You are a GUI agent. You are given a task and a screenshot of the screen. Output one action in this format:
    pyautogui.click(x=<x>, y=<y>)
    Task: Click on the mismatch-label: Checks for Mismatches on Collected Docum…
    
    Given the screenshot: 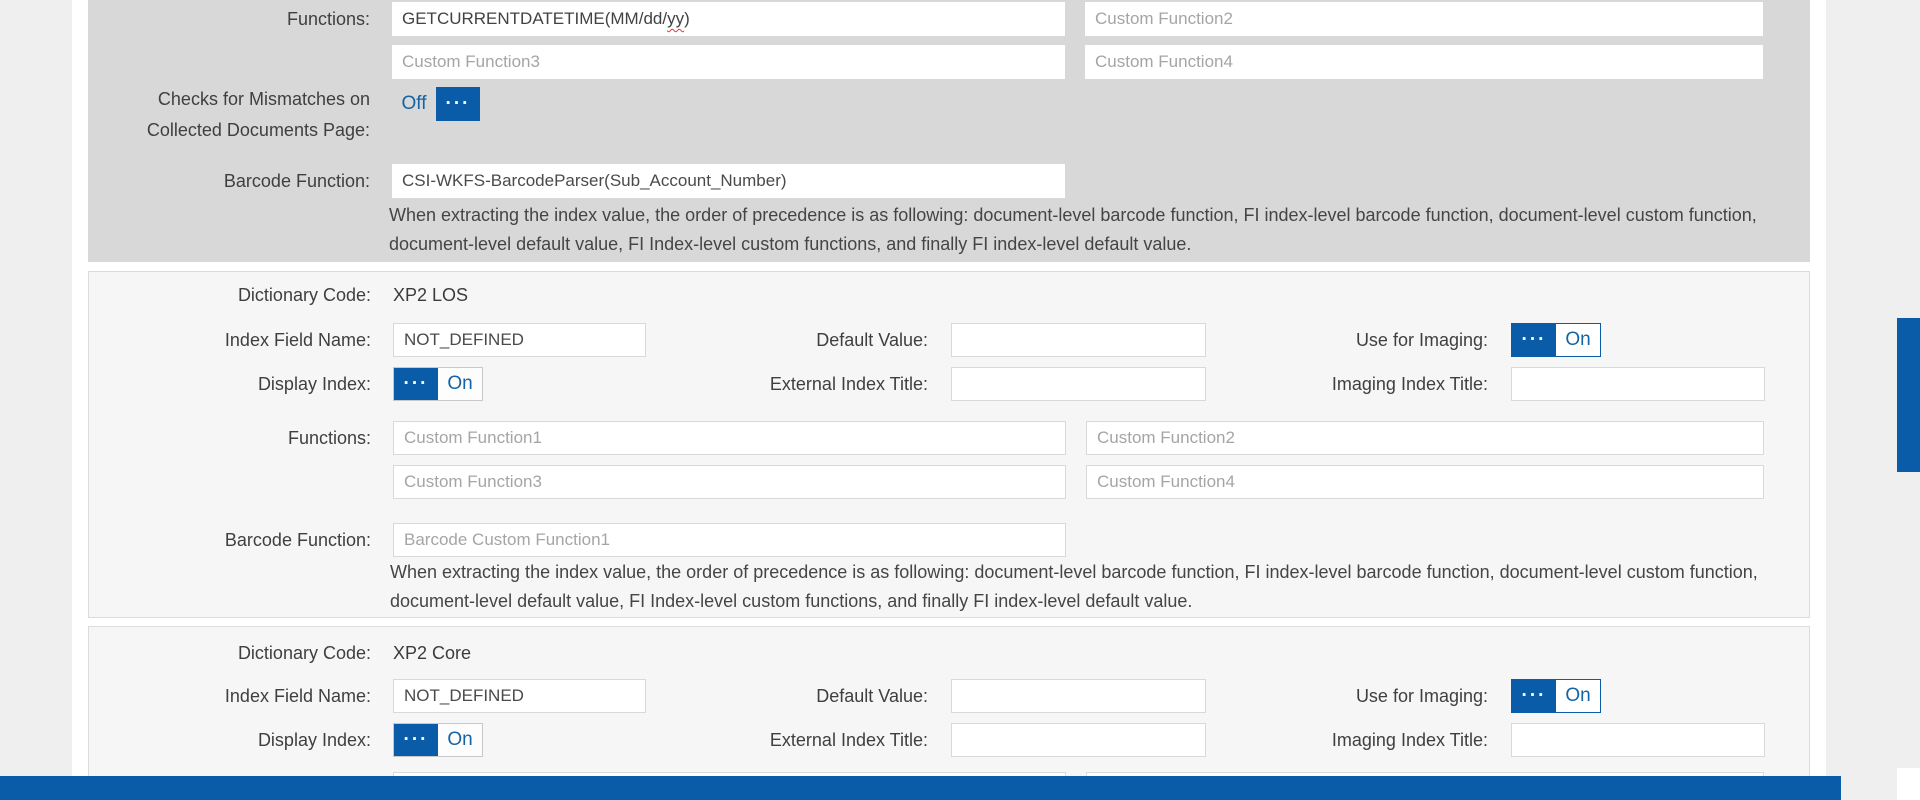 What is the action you would take?
    pyautogui.click(x=229, y=115)
    